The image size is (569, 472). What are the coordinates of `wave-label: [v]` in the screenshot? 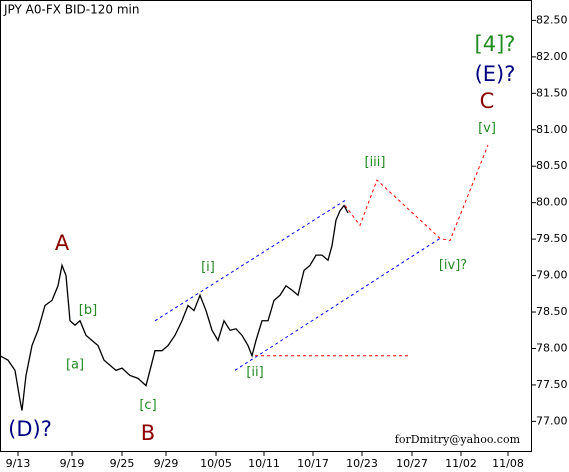 It's located at (487, 128).